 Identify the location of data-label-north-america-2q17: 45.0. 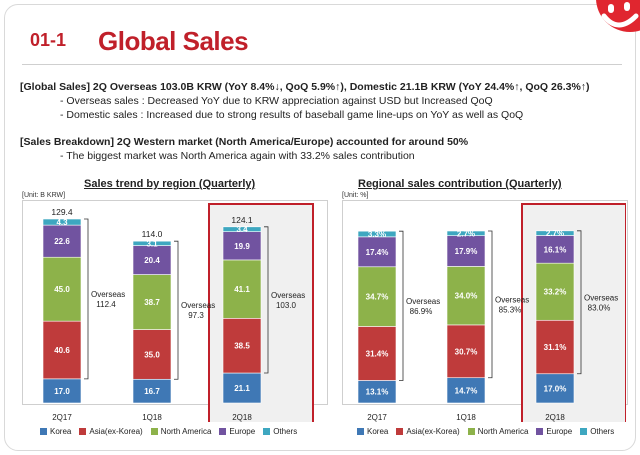
(62, 289).